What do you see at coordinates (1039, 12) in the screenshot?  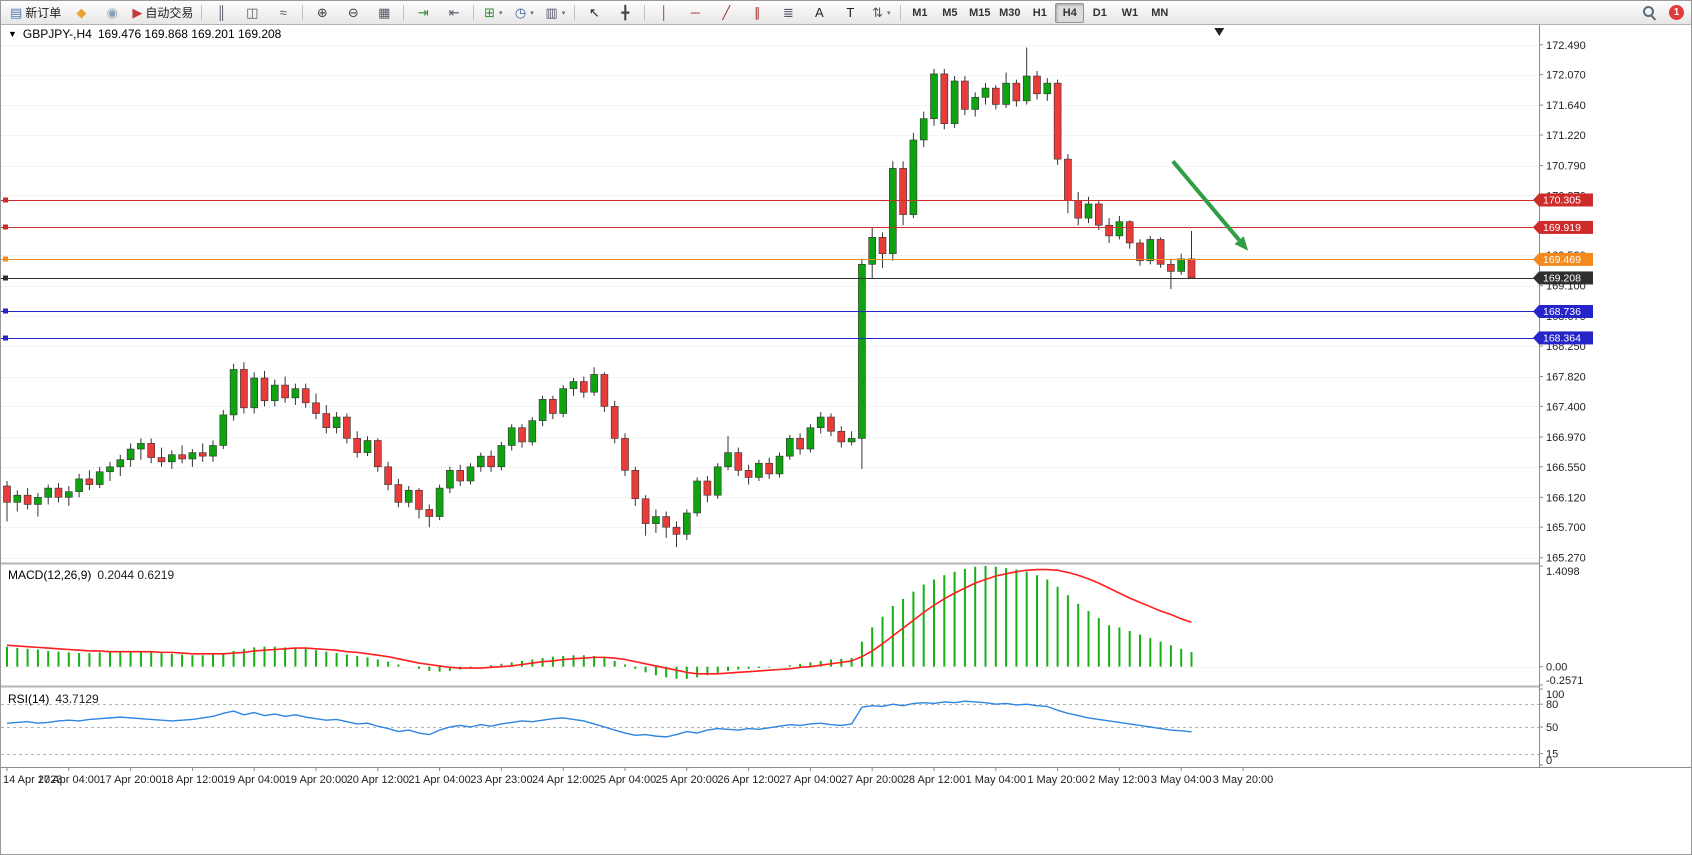 I see `timeframe-H1: H1` at bounding box center [1039, 12].